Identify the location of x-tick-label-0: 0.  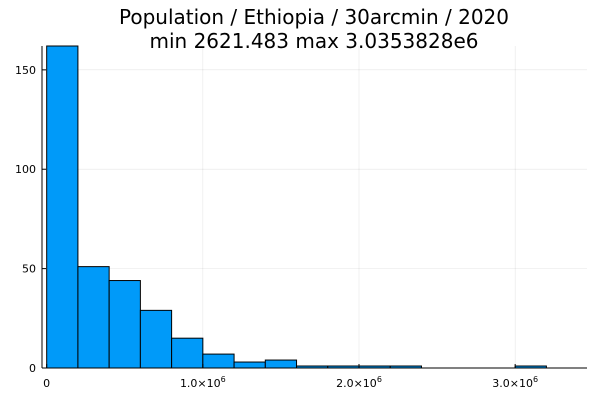
(46, 383).